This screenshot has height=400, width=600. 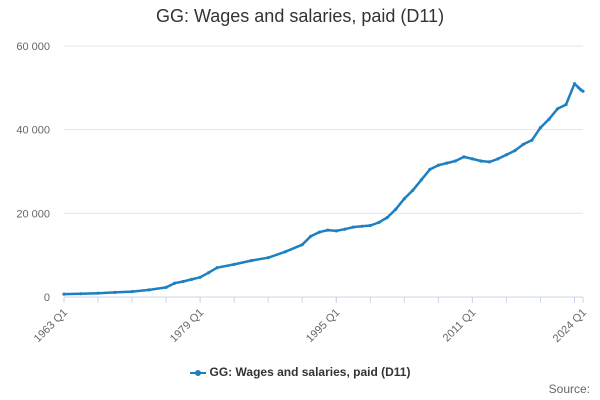 I want to click on source-label: Source:, so click(x=569, y=389).